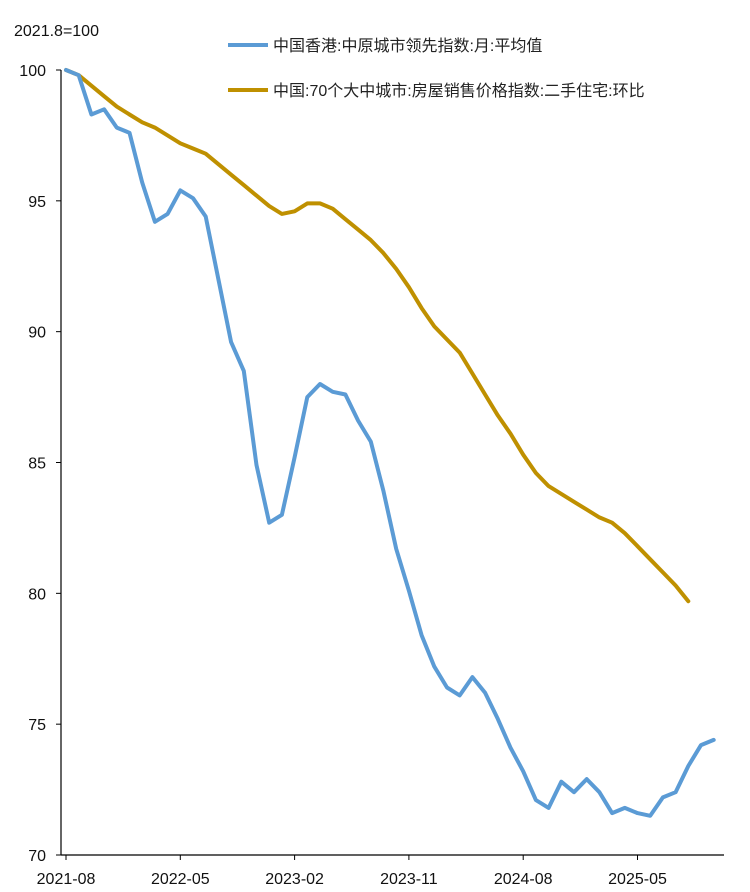 The height and width of the screenshot is (892, 750). What do you see at coordinates (37, 333) in the screenshot?
I see `y-tick-label: 90` at bounding box center [37, 333].